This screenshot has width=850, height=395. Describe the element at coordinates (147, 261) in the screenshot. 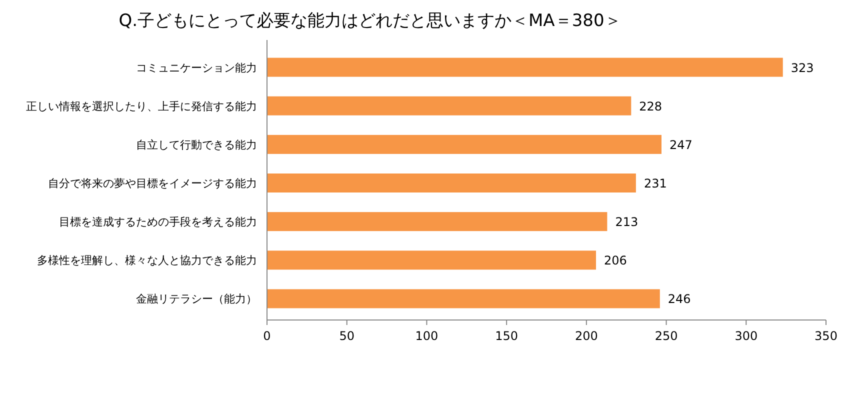

I see `y-tick-label: 多様性を理解し、様々な人と協力できる能力` at that location.